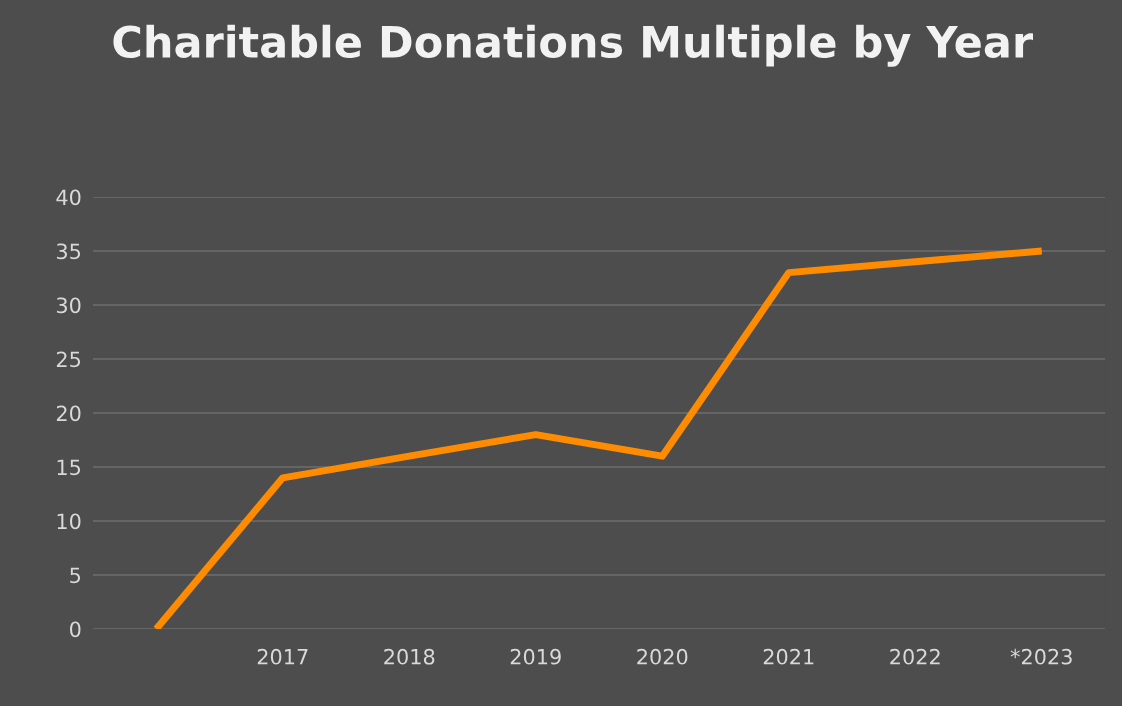  I want to click on y-tick-label: 15, so click(69, 467).